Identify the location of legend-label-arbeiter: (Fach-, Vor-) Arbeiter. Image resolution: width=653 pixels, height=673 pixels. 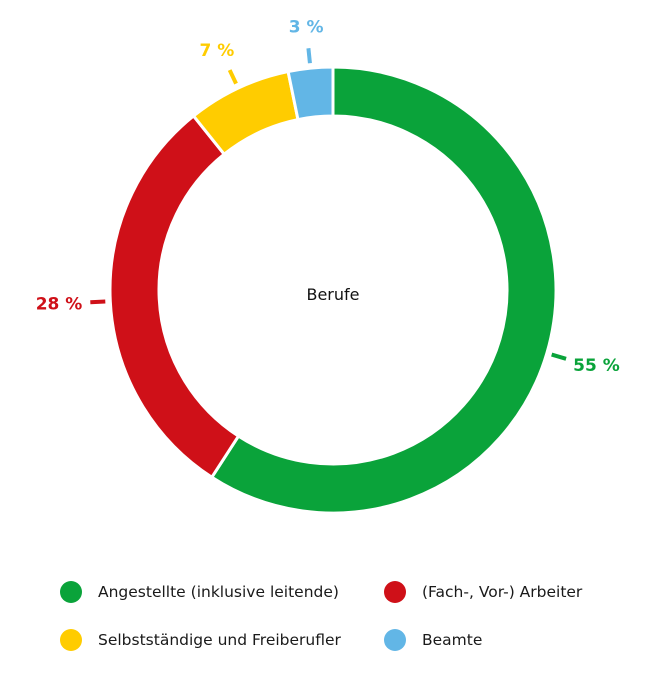
(502, 592).